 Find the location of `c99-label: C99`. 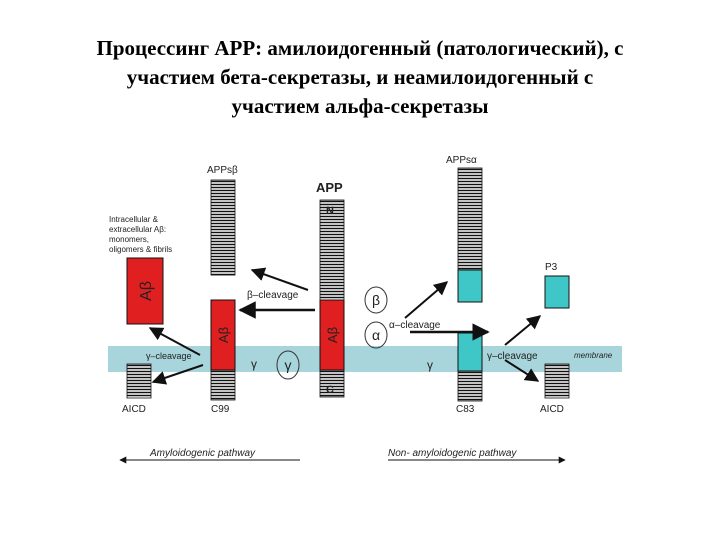

c99-label: C99 is located at coordinates (220, 409).